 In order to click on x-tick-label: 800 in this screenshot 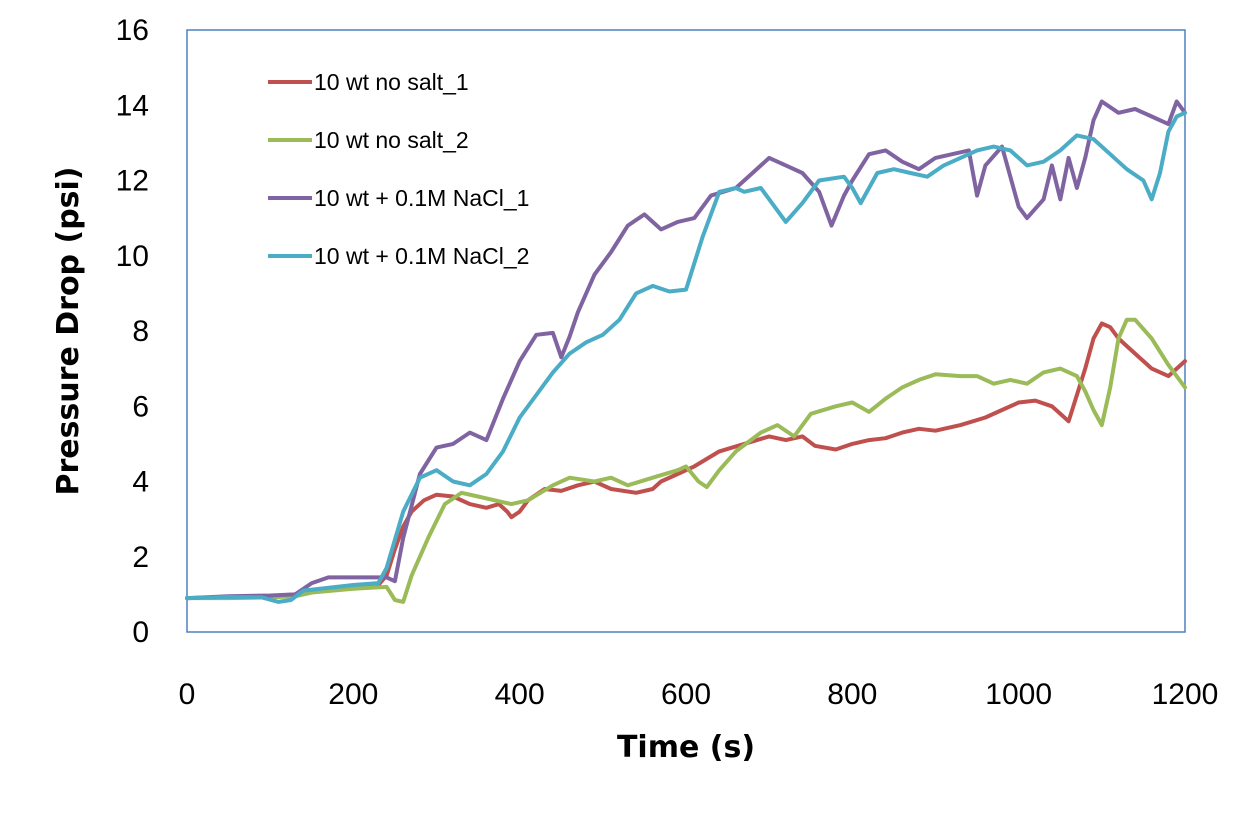, I will do `click(852, 694)`.